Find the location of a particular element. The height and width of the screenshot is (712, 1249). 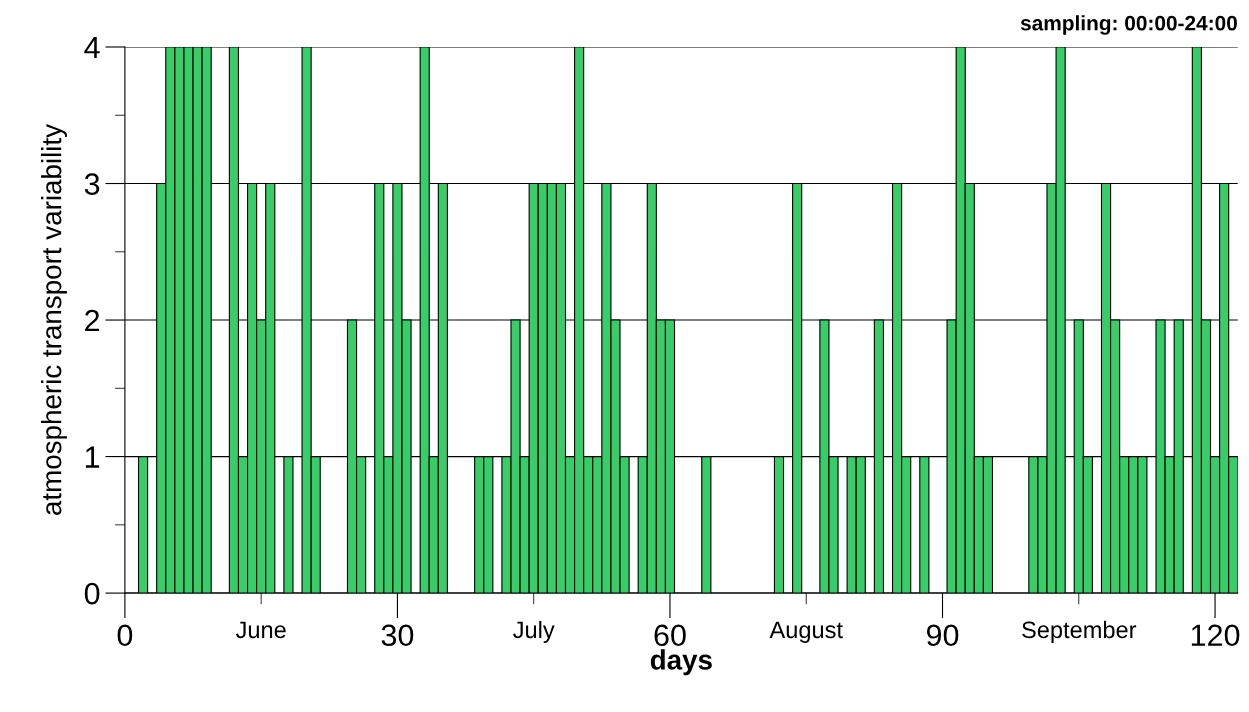

y-tick-label: 0 is located at coordinates (92, 593).